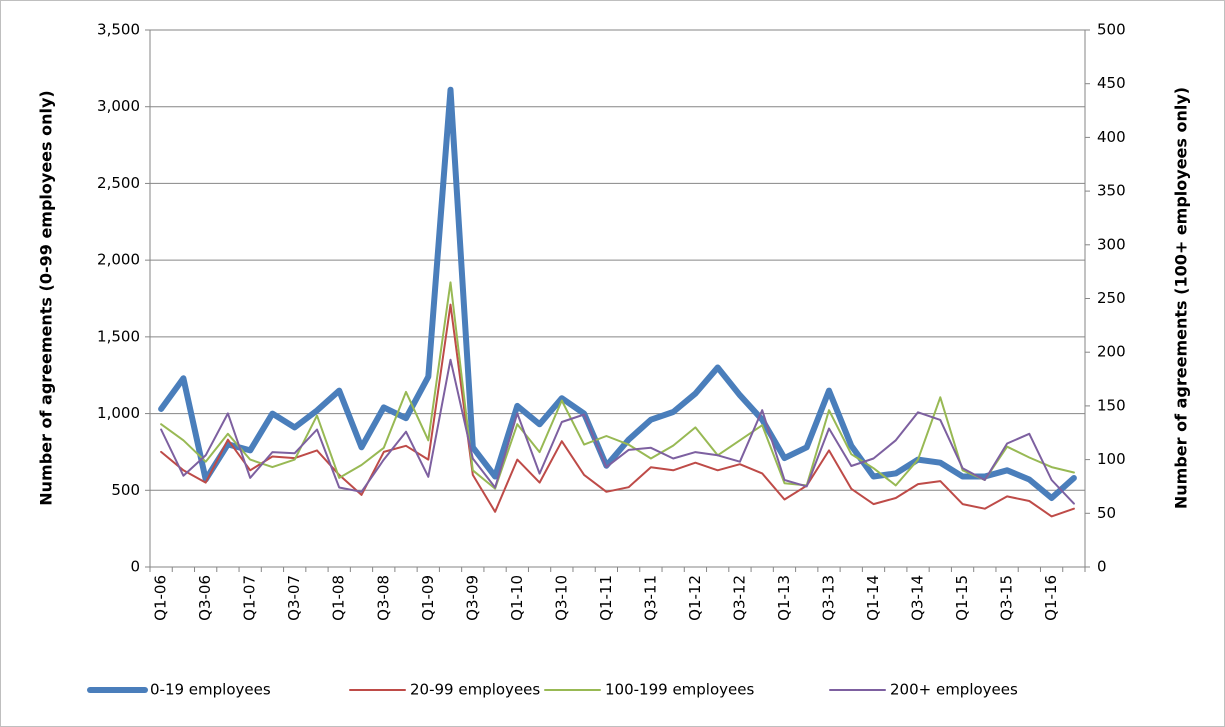 This screenshot has width=1225, height=727. What do you see at coordinates (517, 598) in the screenshot?
I see `x-tick-label: Q1-10` at bounding box center [517, 598].